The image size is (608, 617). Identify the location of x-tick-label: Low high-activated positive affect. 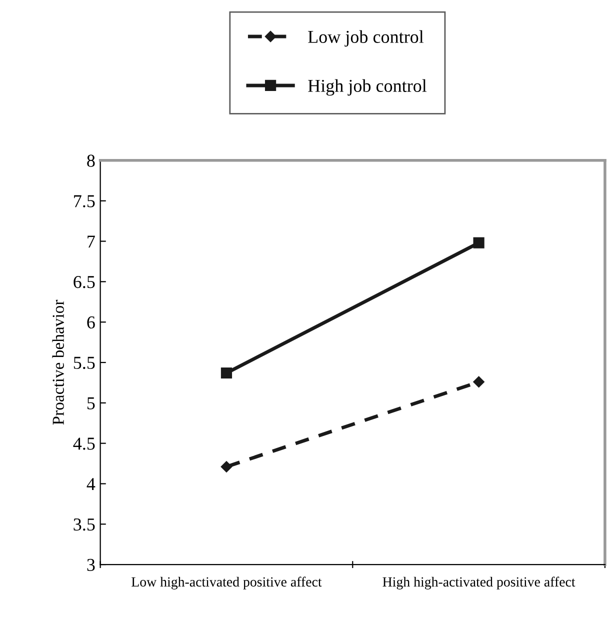
(227, 583).